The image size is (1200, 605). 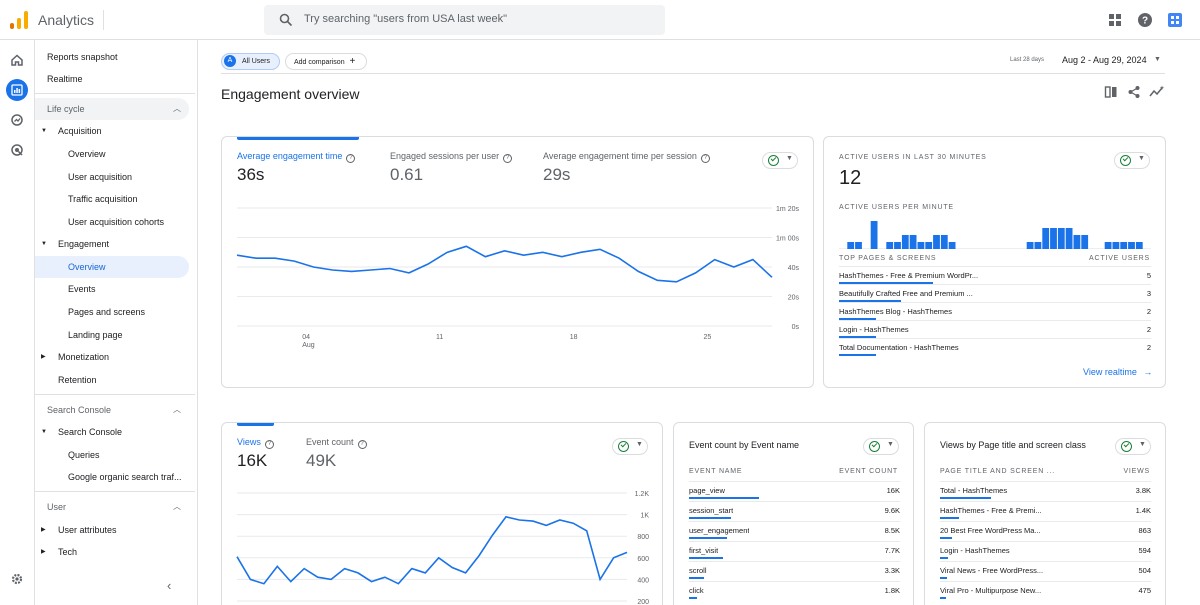 What do you see at coordinates (112, 552) in the screenshot?
I see `sidebar-item-tech: ▶ Tech` at bounding box center [112, 552].